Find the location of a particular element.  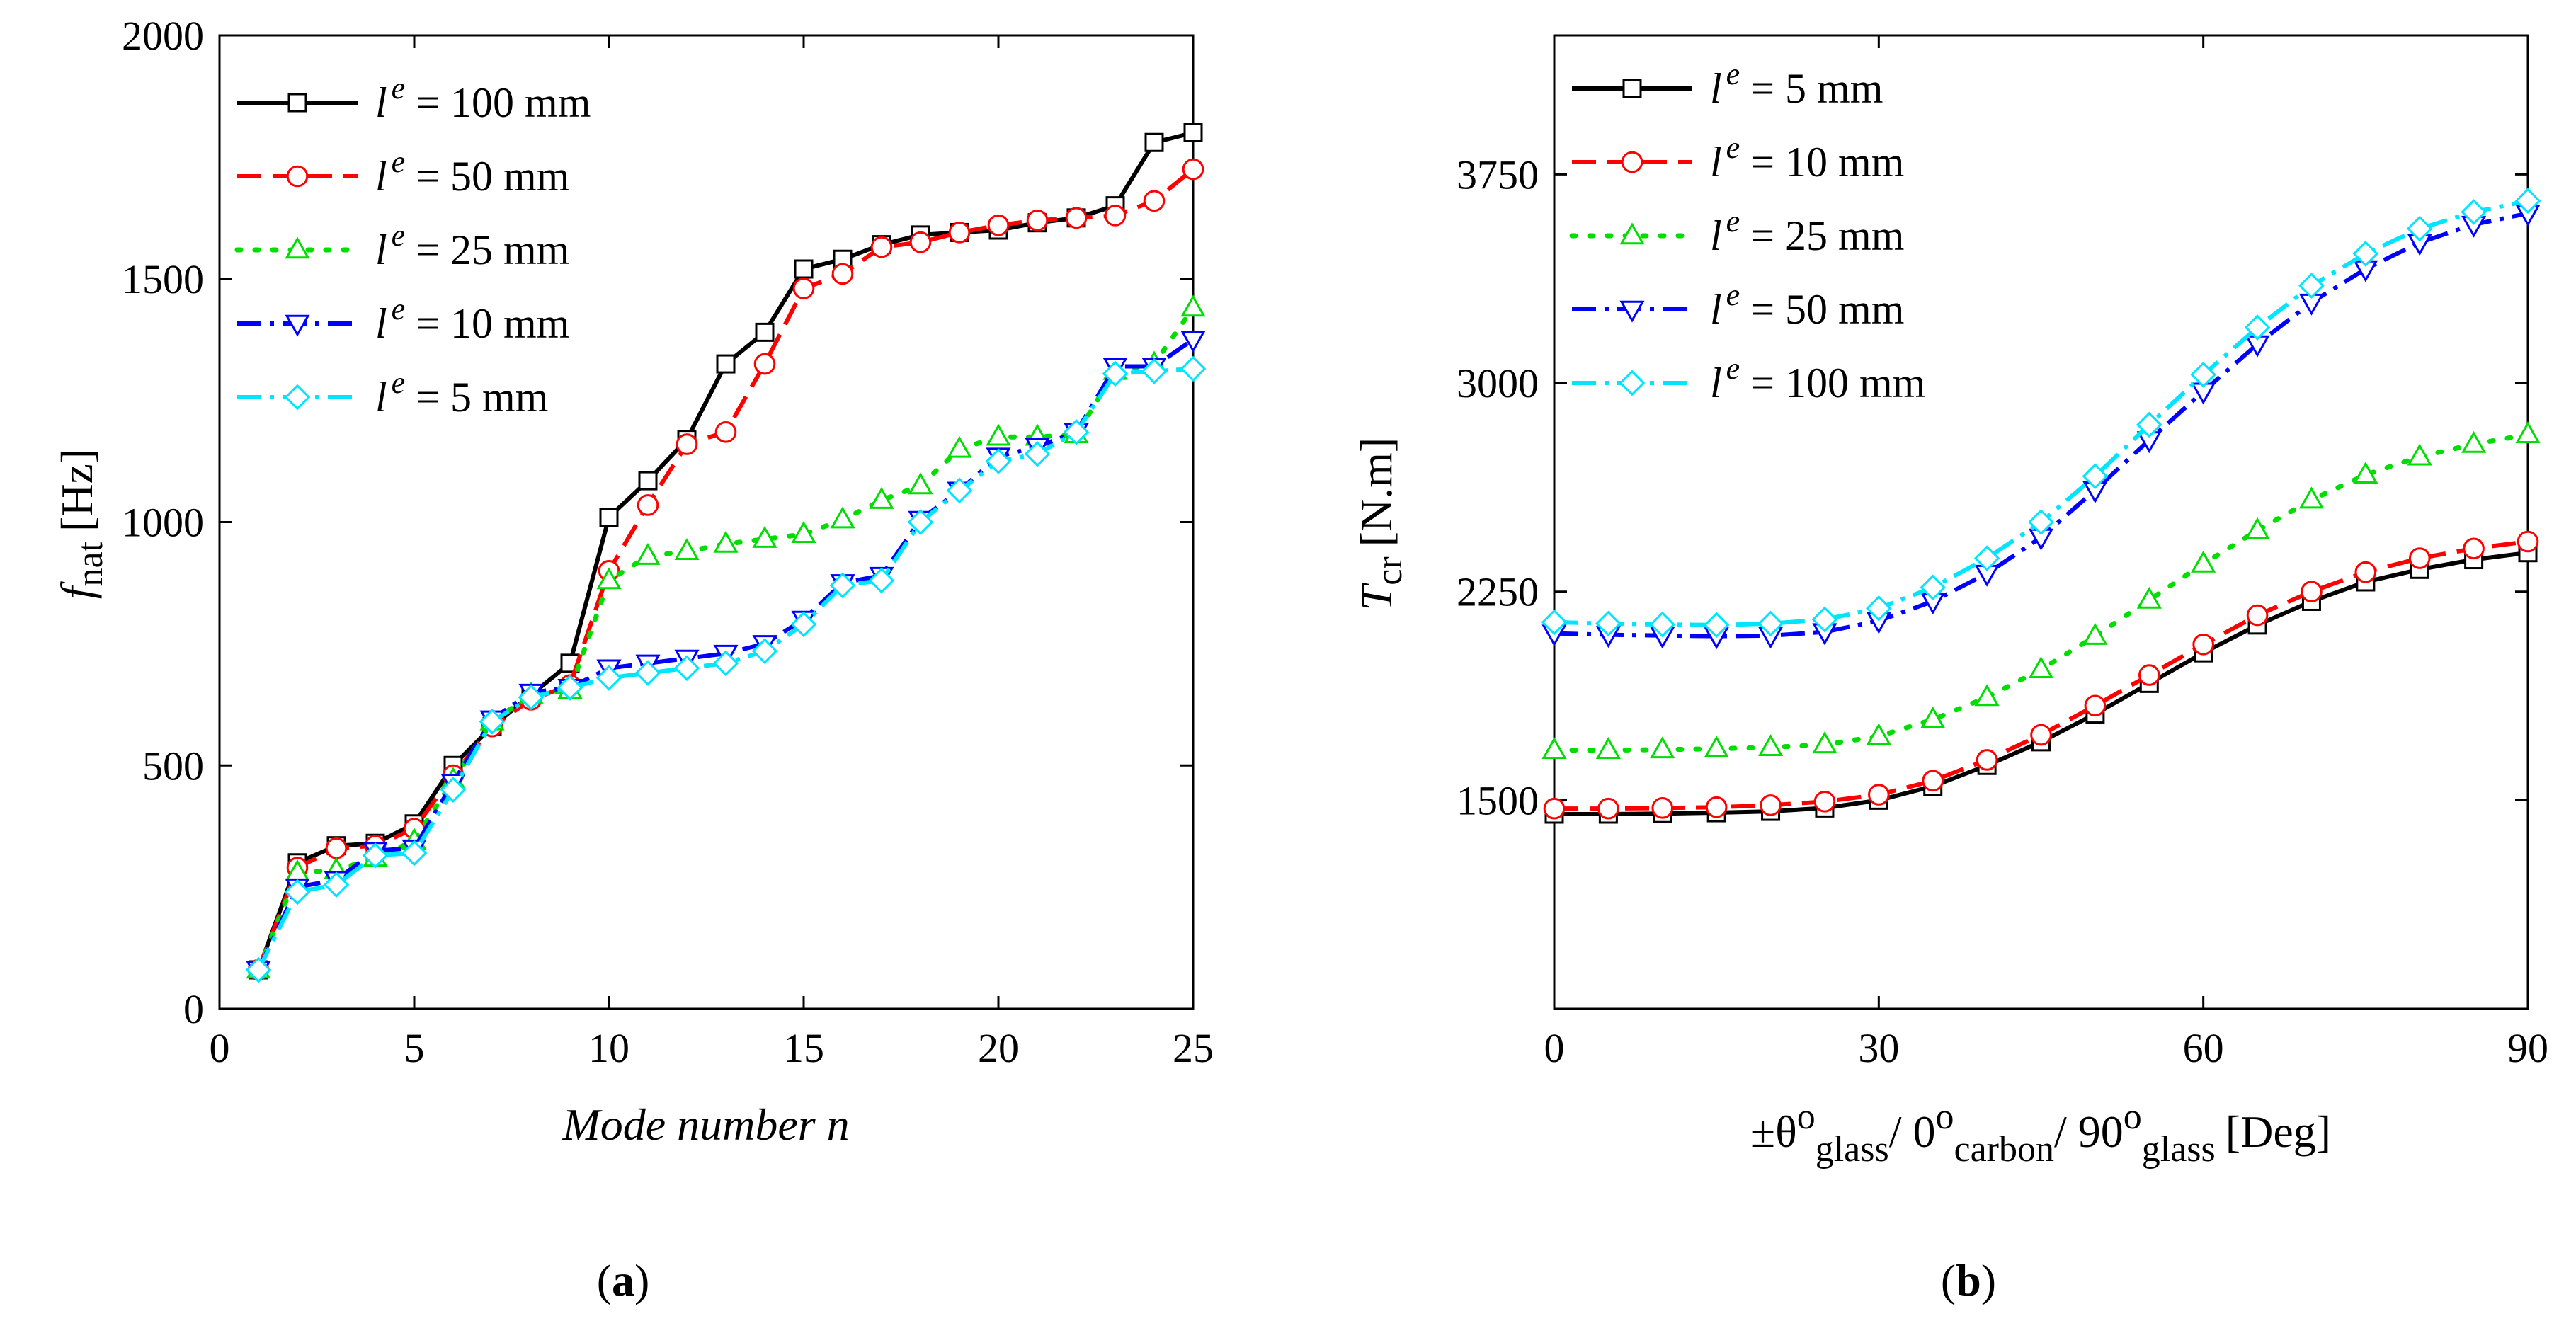

panel-a-ylabel-sub: nat is located at coordinates (90, 563).